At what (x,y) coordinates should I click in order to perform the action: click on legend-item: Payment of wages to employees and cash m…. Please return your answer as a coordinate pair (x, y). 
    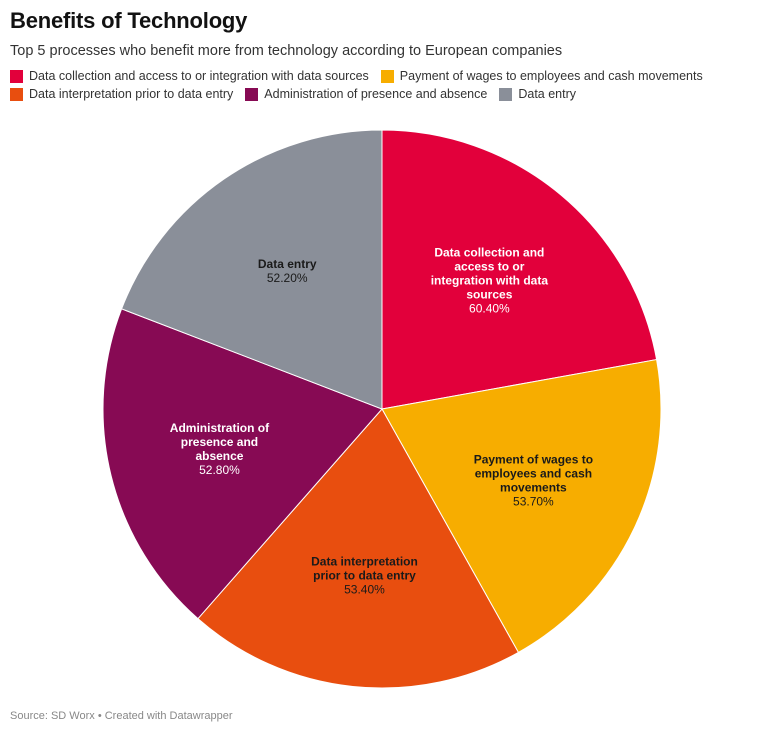
    Looking at the image, I should click on (541, 76).